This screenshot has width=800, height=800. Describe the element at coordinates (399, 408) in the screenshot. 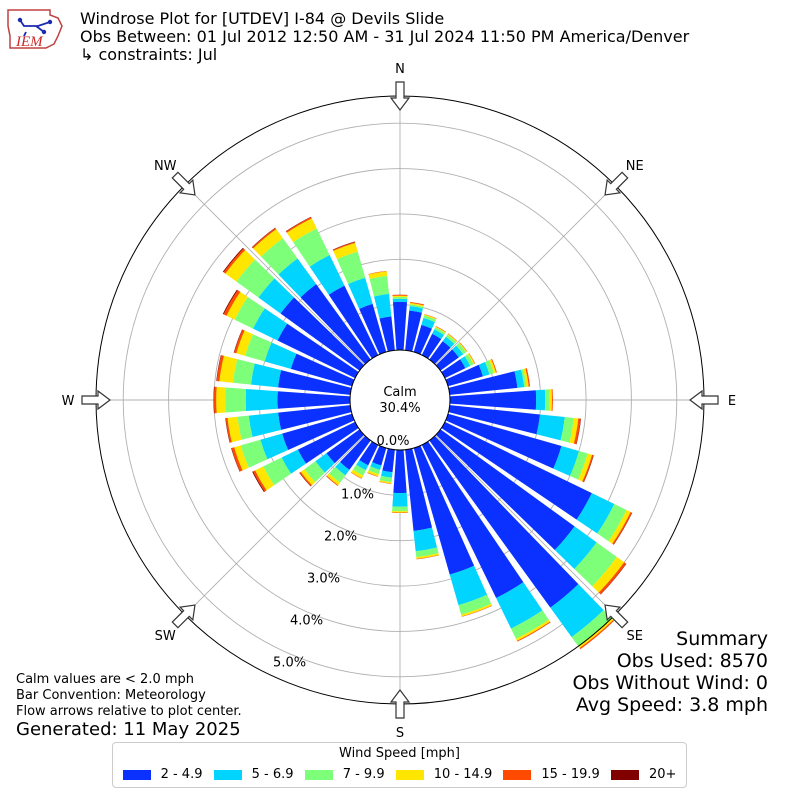

I see `calm-value: 30.4%` at that location.